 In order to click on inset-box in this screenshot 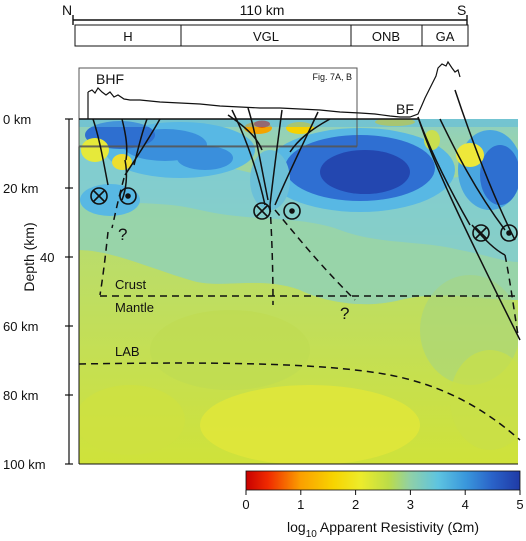, I will do `click(218, 107)`.